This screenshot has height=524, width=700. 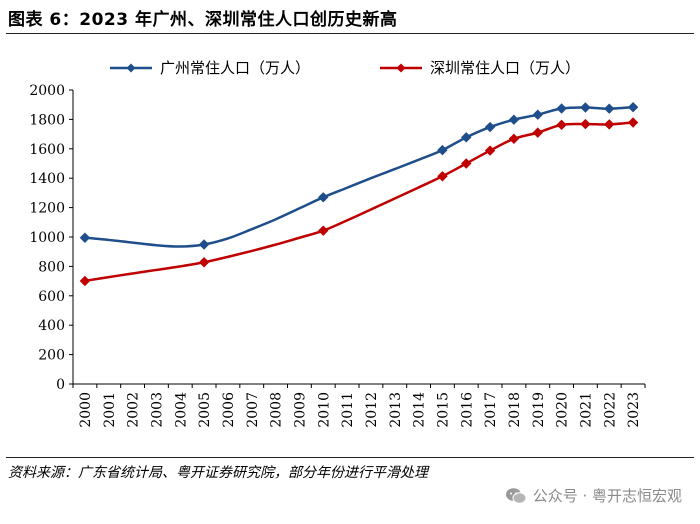 I want to click on source-note: 资料来源：广东省统计局、粤开证券研究院，部分年份进行平滑处理, so click(x=218, y=473).